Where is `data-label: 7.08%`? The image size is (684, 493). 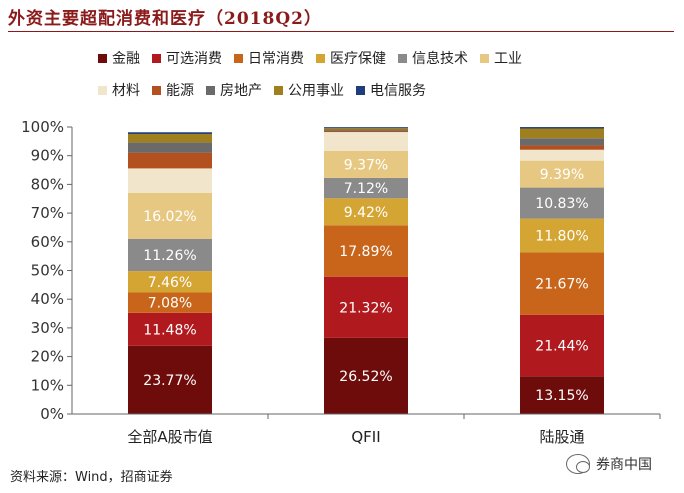 data-label: 7.08% is located at coordinates (170, 304).